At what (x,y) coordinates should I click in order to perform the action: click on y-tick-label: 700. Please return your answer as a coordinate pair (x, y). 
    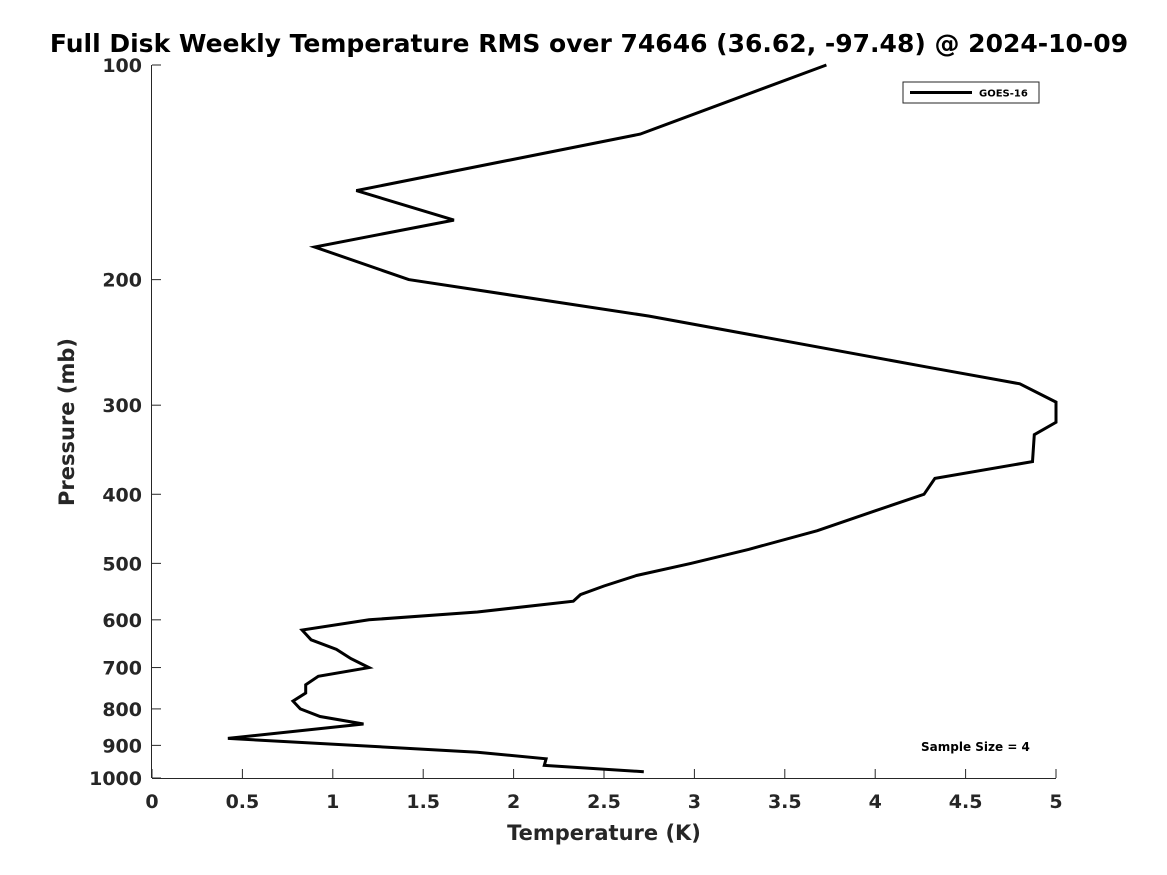
    Looking at the image, I should click on (122, 669).